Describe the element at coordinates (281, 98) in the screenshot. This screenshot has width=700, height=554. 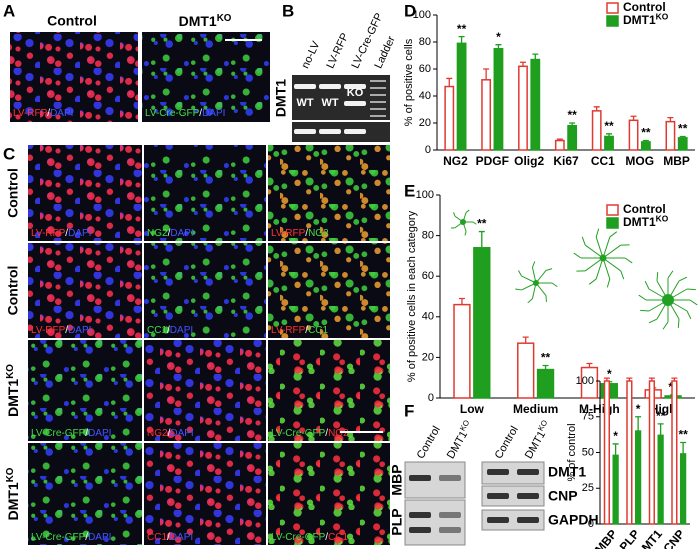
I see `protein-label: DMT1` at that location.